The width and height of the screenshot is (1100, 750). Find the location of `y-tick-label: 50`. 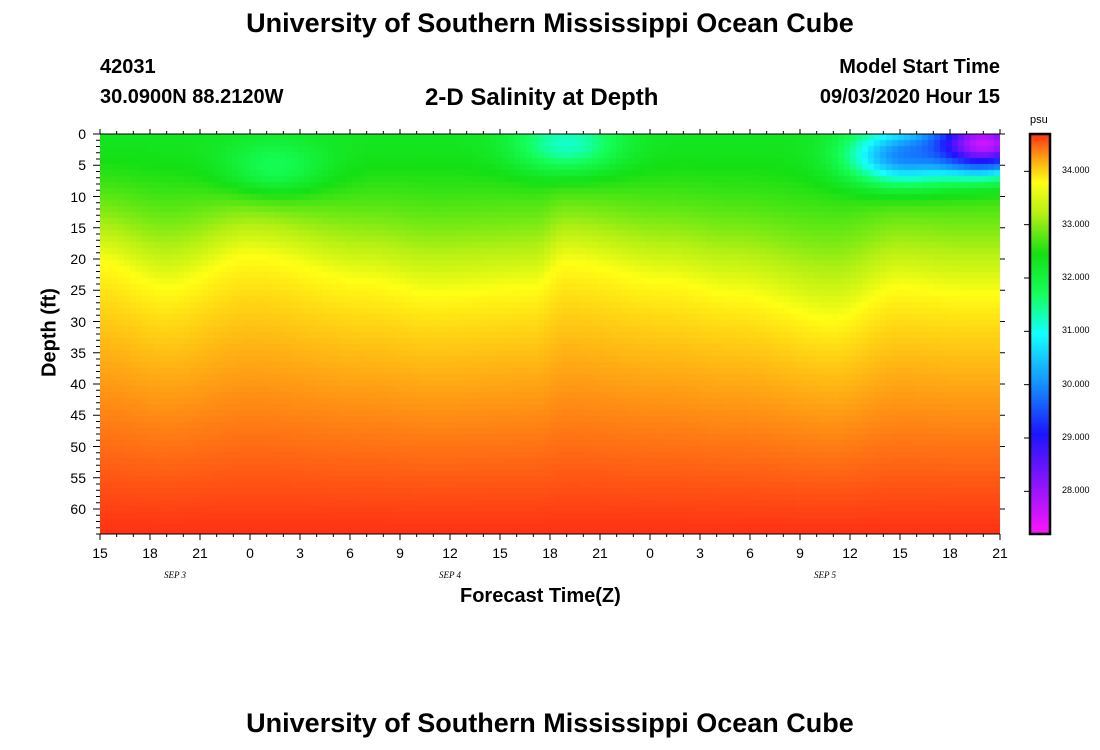

y-tick-label: 50 is located at coordinates (78, 446).